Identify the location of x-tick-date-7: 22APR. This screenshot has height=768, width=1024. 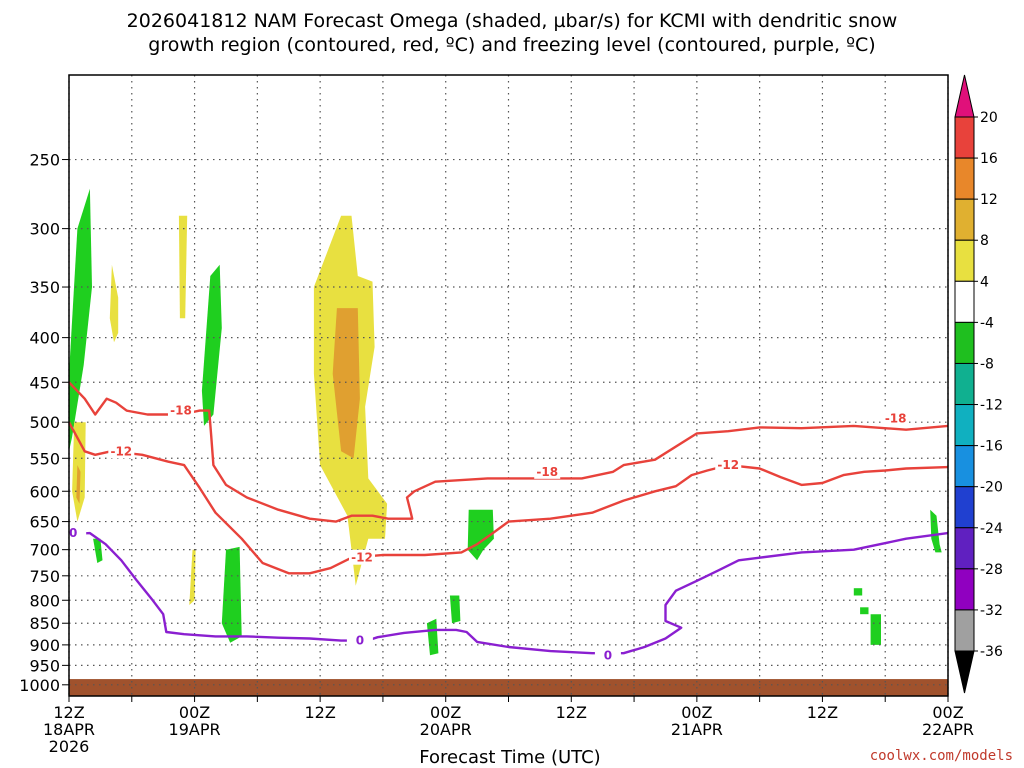
(948, 729).